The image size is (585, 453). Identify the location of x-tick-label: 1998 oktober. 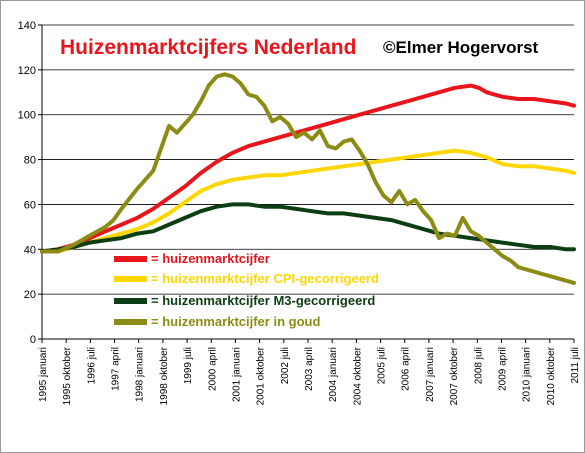
(164, 375).